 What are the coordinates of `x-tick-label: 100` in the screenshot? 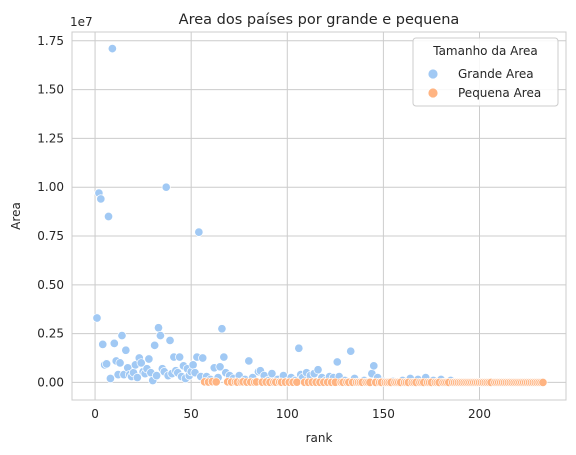 It's located at (287, 414).